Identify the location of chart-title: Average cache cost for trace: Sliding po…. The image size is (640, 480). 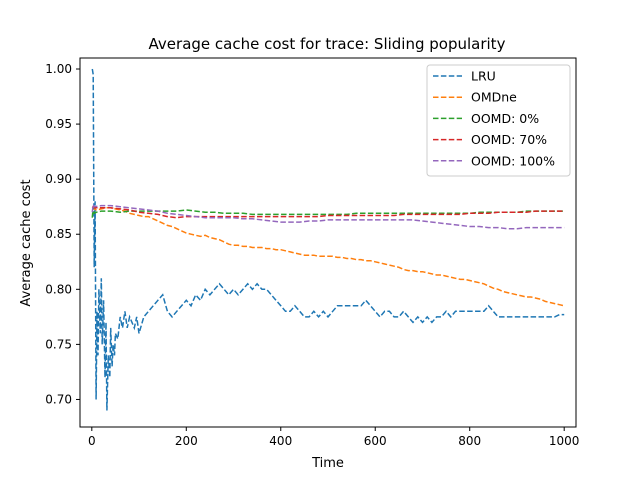
(327, 44).